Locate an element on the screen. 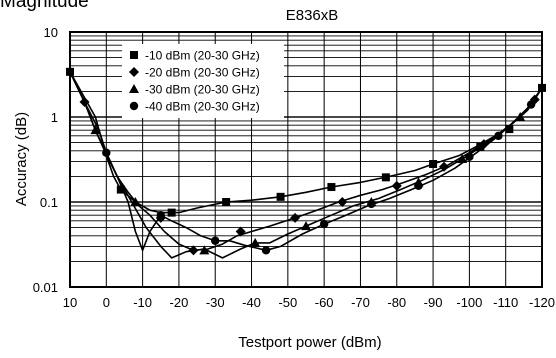 The image size is (556, 358). x-tick-label: 10 is located at coordinates (70, 302).